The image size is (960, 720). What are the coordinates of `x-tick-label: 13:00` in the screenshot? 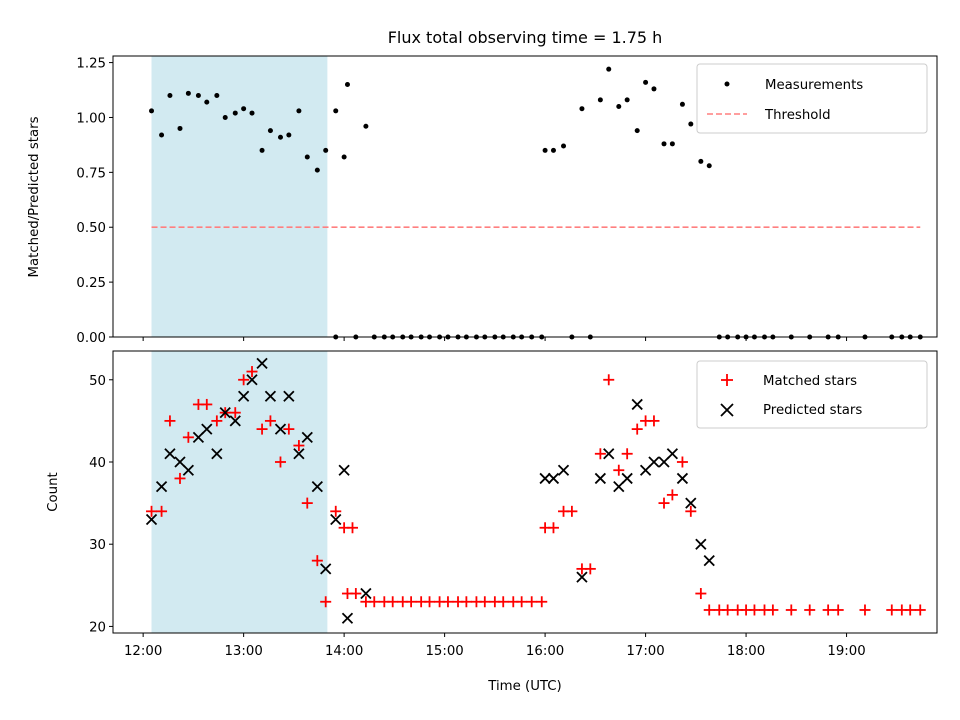 It's located at (243, 651).